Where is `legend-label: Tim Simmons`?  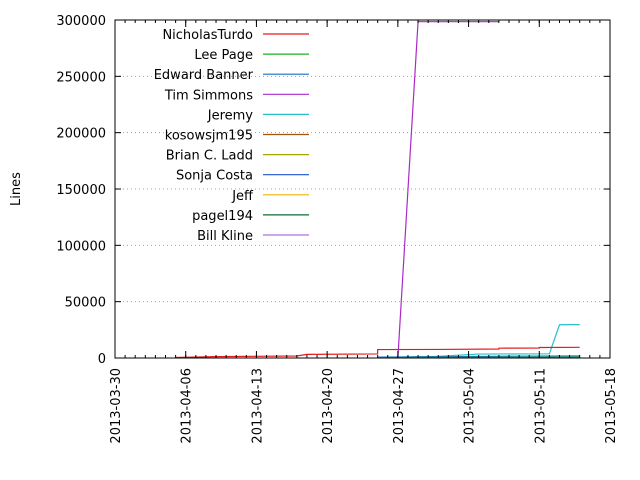
legend-label: Tim Simmons is located at coordinates (208, 95).